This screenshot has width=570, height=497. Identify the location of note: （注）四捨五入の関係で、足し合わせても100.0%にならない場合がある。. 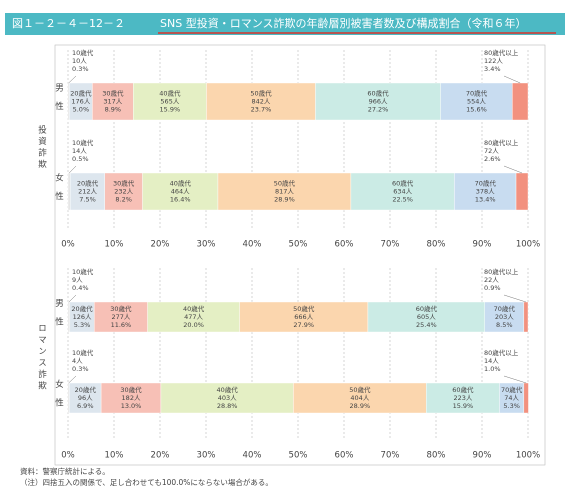
(146, 482).